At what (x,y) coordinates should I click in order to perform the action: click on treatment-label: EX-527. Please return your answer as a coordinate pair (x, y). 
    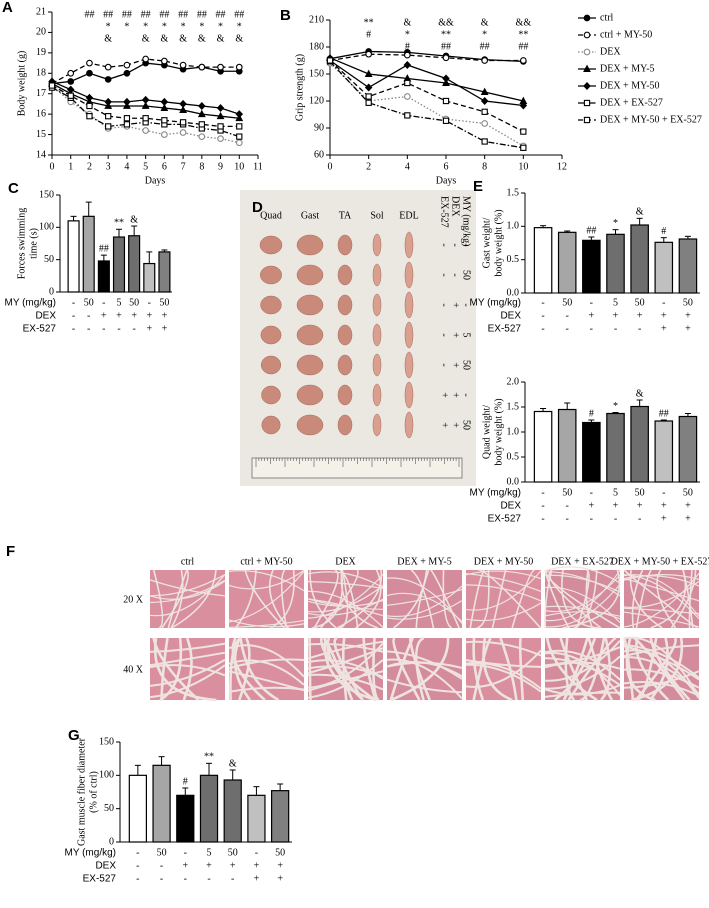
    Looking at the image, I should click on (505, 329).